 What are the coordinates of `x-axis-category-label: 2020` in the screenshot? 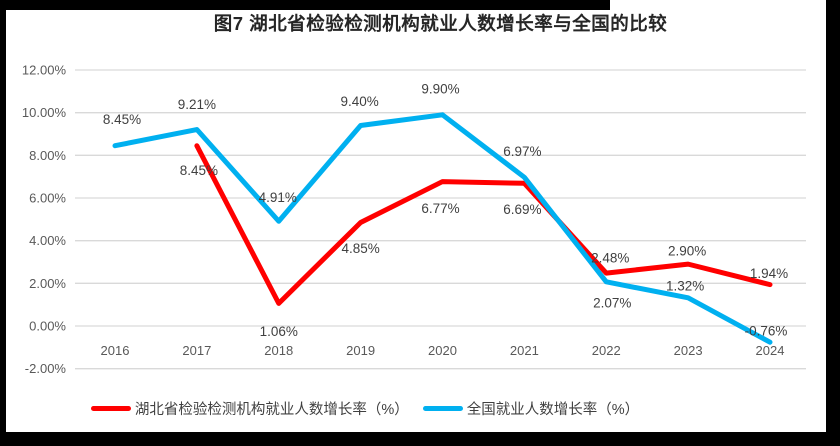 It's located at (442, 350).